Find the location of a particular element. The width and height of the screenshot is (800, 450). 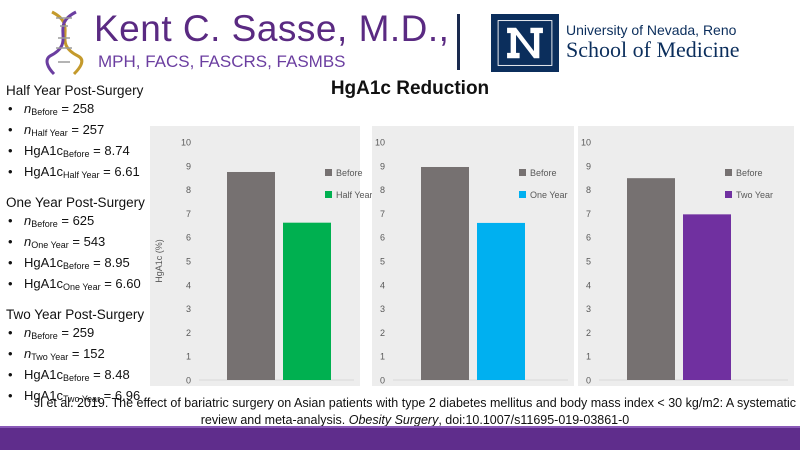

plot-area is located at coordinates (277, 256).